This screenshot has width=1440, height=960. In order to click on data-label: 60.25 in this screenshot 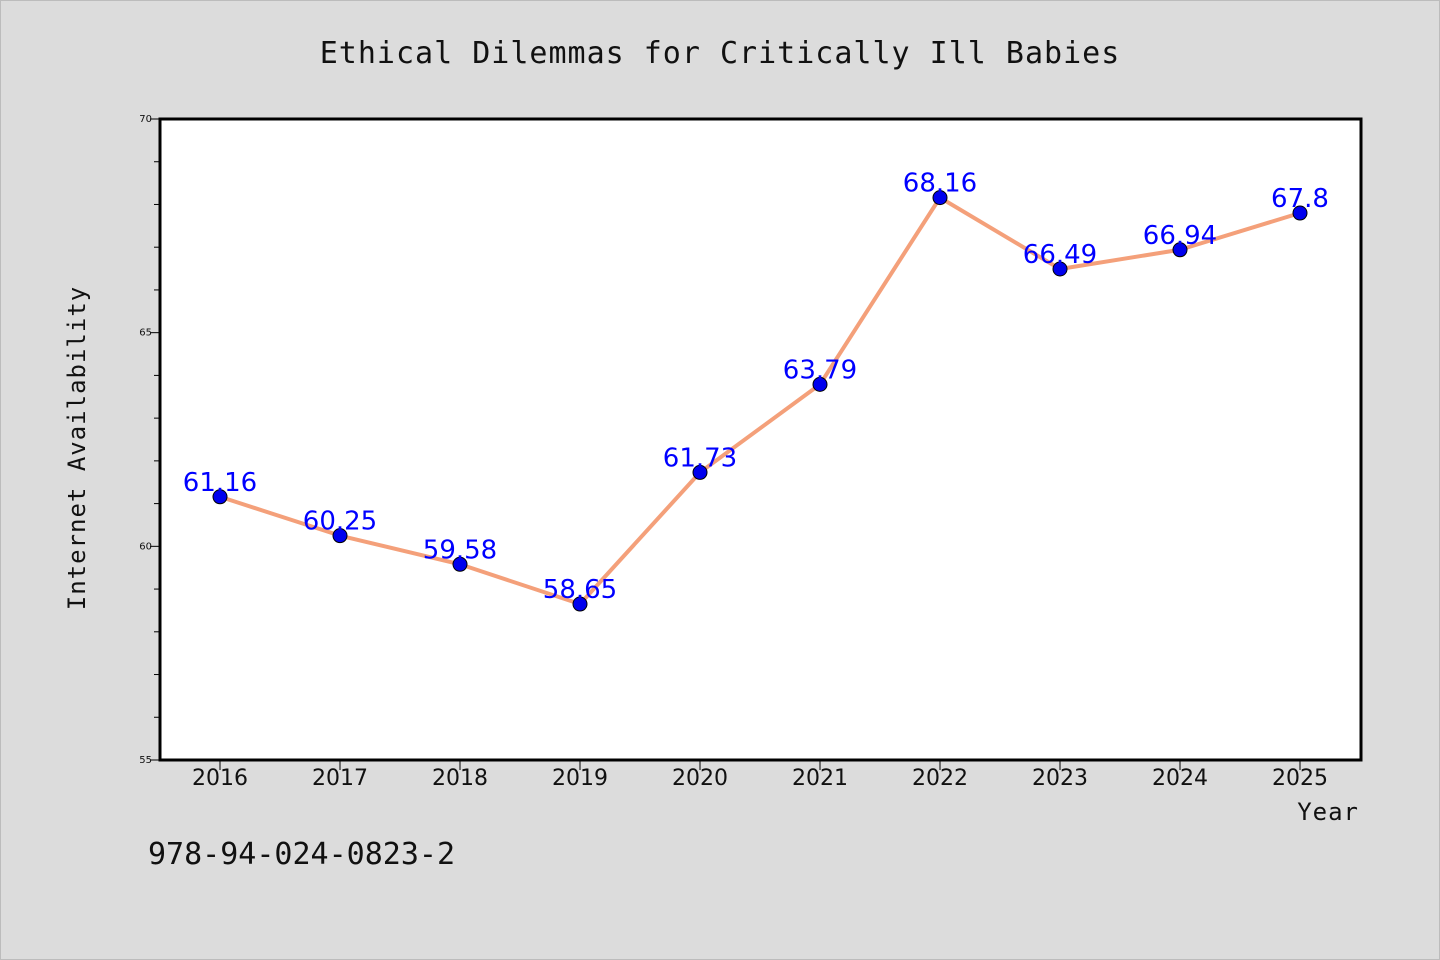, I will do `click(340, 522)`.